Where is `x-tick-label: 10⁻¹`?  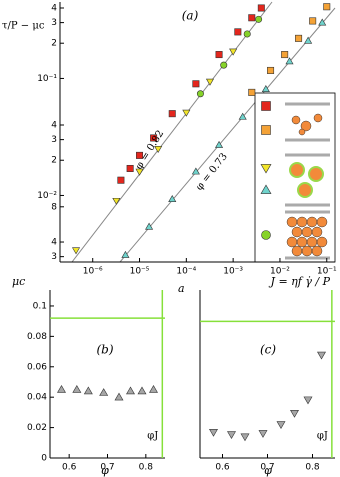
x-tick-label: 10⁻¹ is located at coordinates (327, 272).